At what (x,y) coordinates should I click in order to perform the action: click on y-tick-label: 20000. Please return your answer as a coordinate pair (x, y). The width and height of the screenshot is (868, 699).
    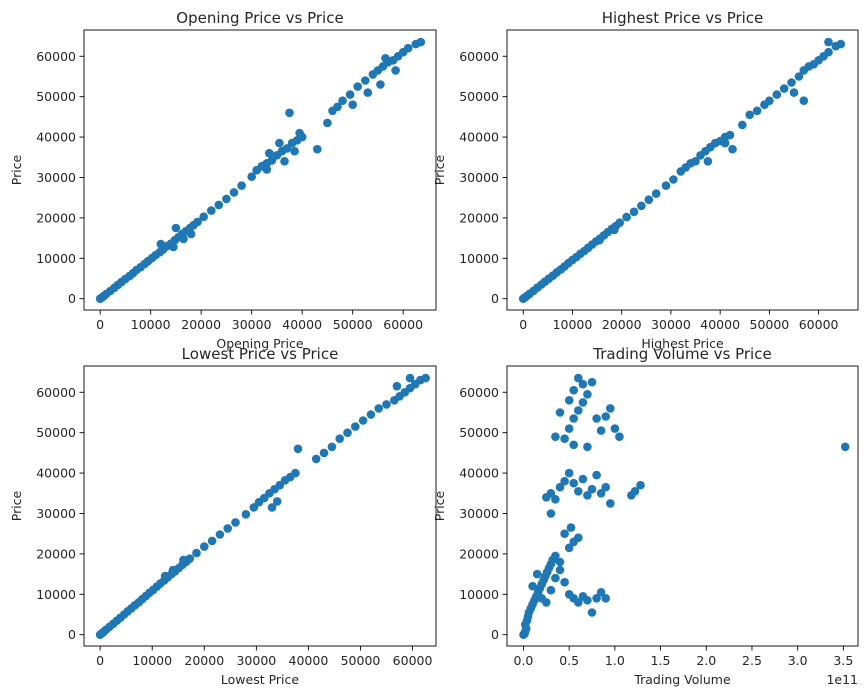
    Looking at the image, I should click on (479, 553).